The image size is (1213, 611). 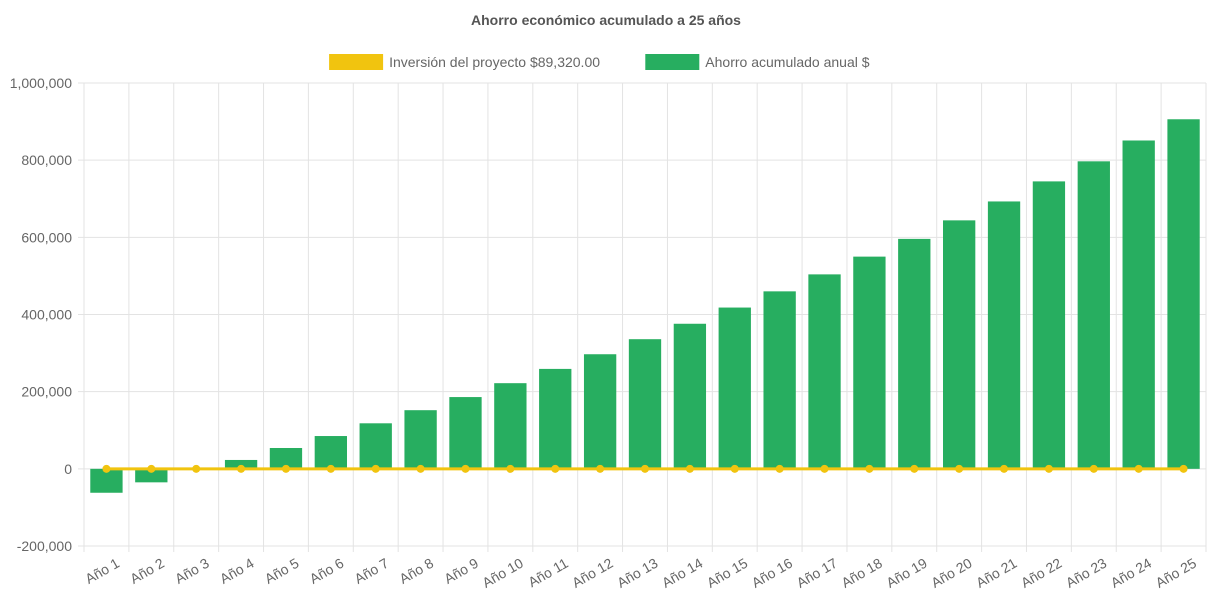 I want to click on x-tick-label: Año 13, so click(x=637, y=573).